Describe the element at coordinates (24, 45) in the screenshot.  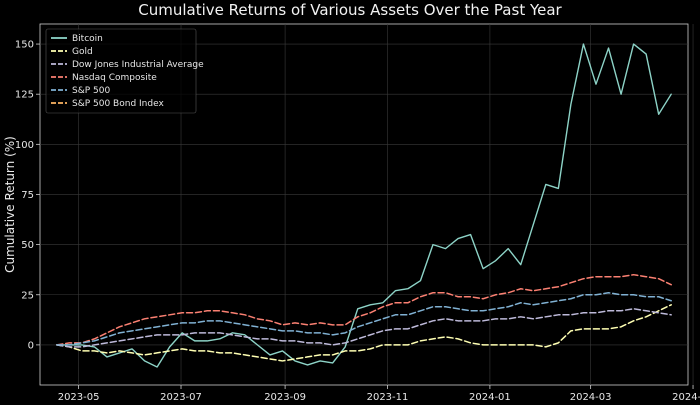
I see `y-tick-label: 150` at that location.